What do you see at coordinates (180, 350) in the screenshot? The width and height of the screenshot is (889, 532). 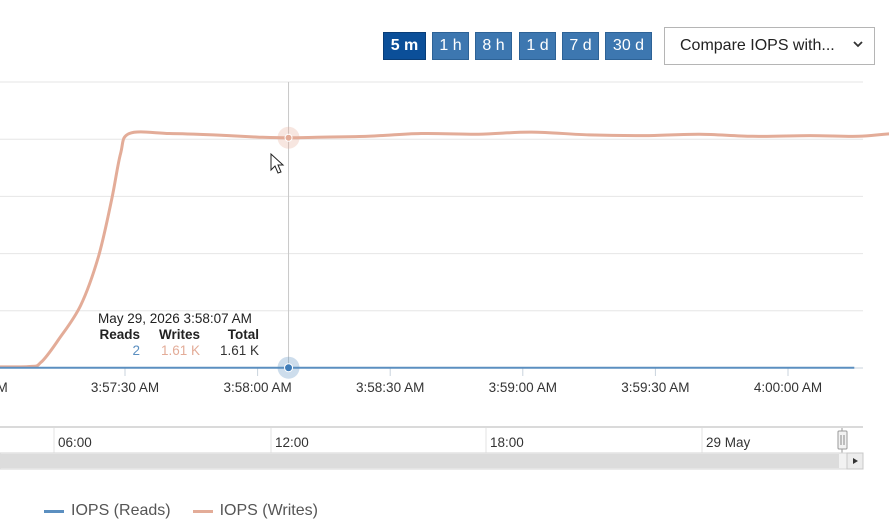 I see `tooltip-value-writes: 1.61 K` at bounding box center [180, 350].